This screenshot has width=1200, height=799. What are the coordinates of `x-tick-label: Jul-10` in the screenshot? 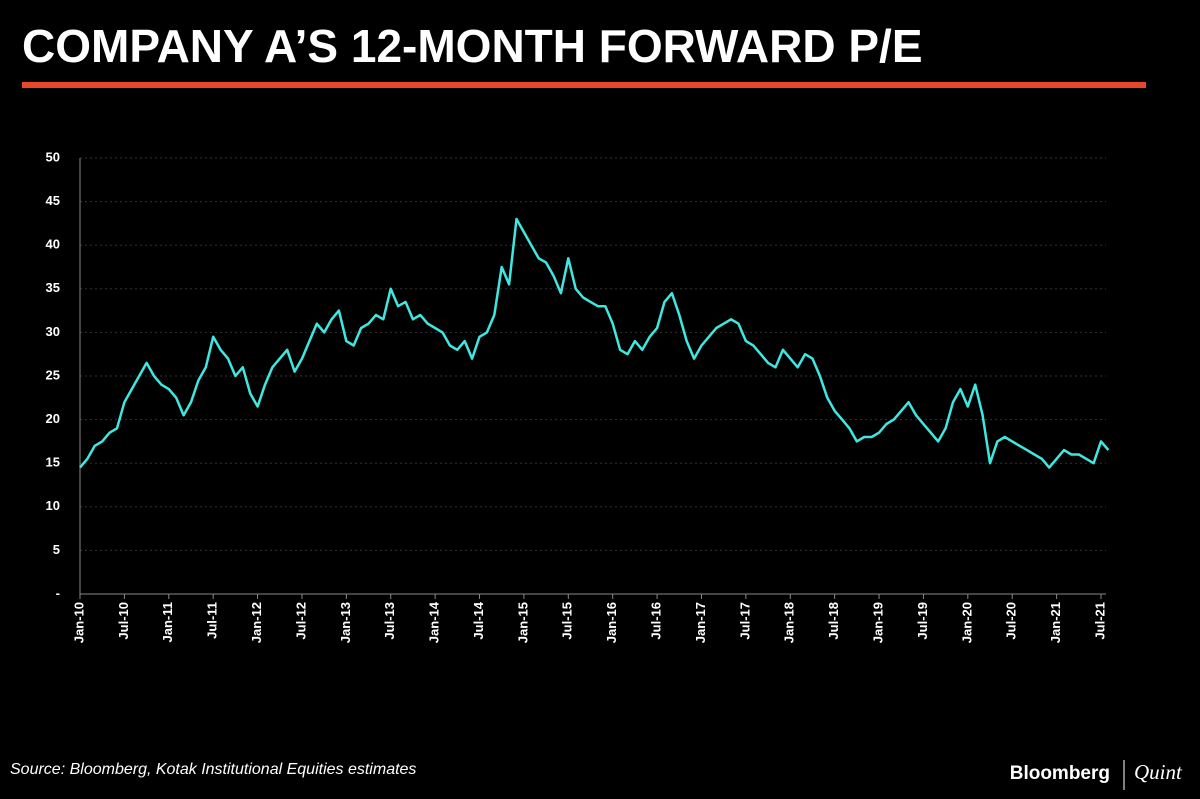 It's located at (123, 621).